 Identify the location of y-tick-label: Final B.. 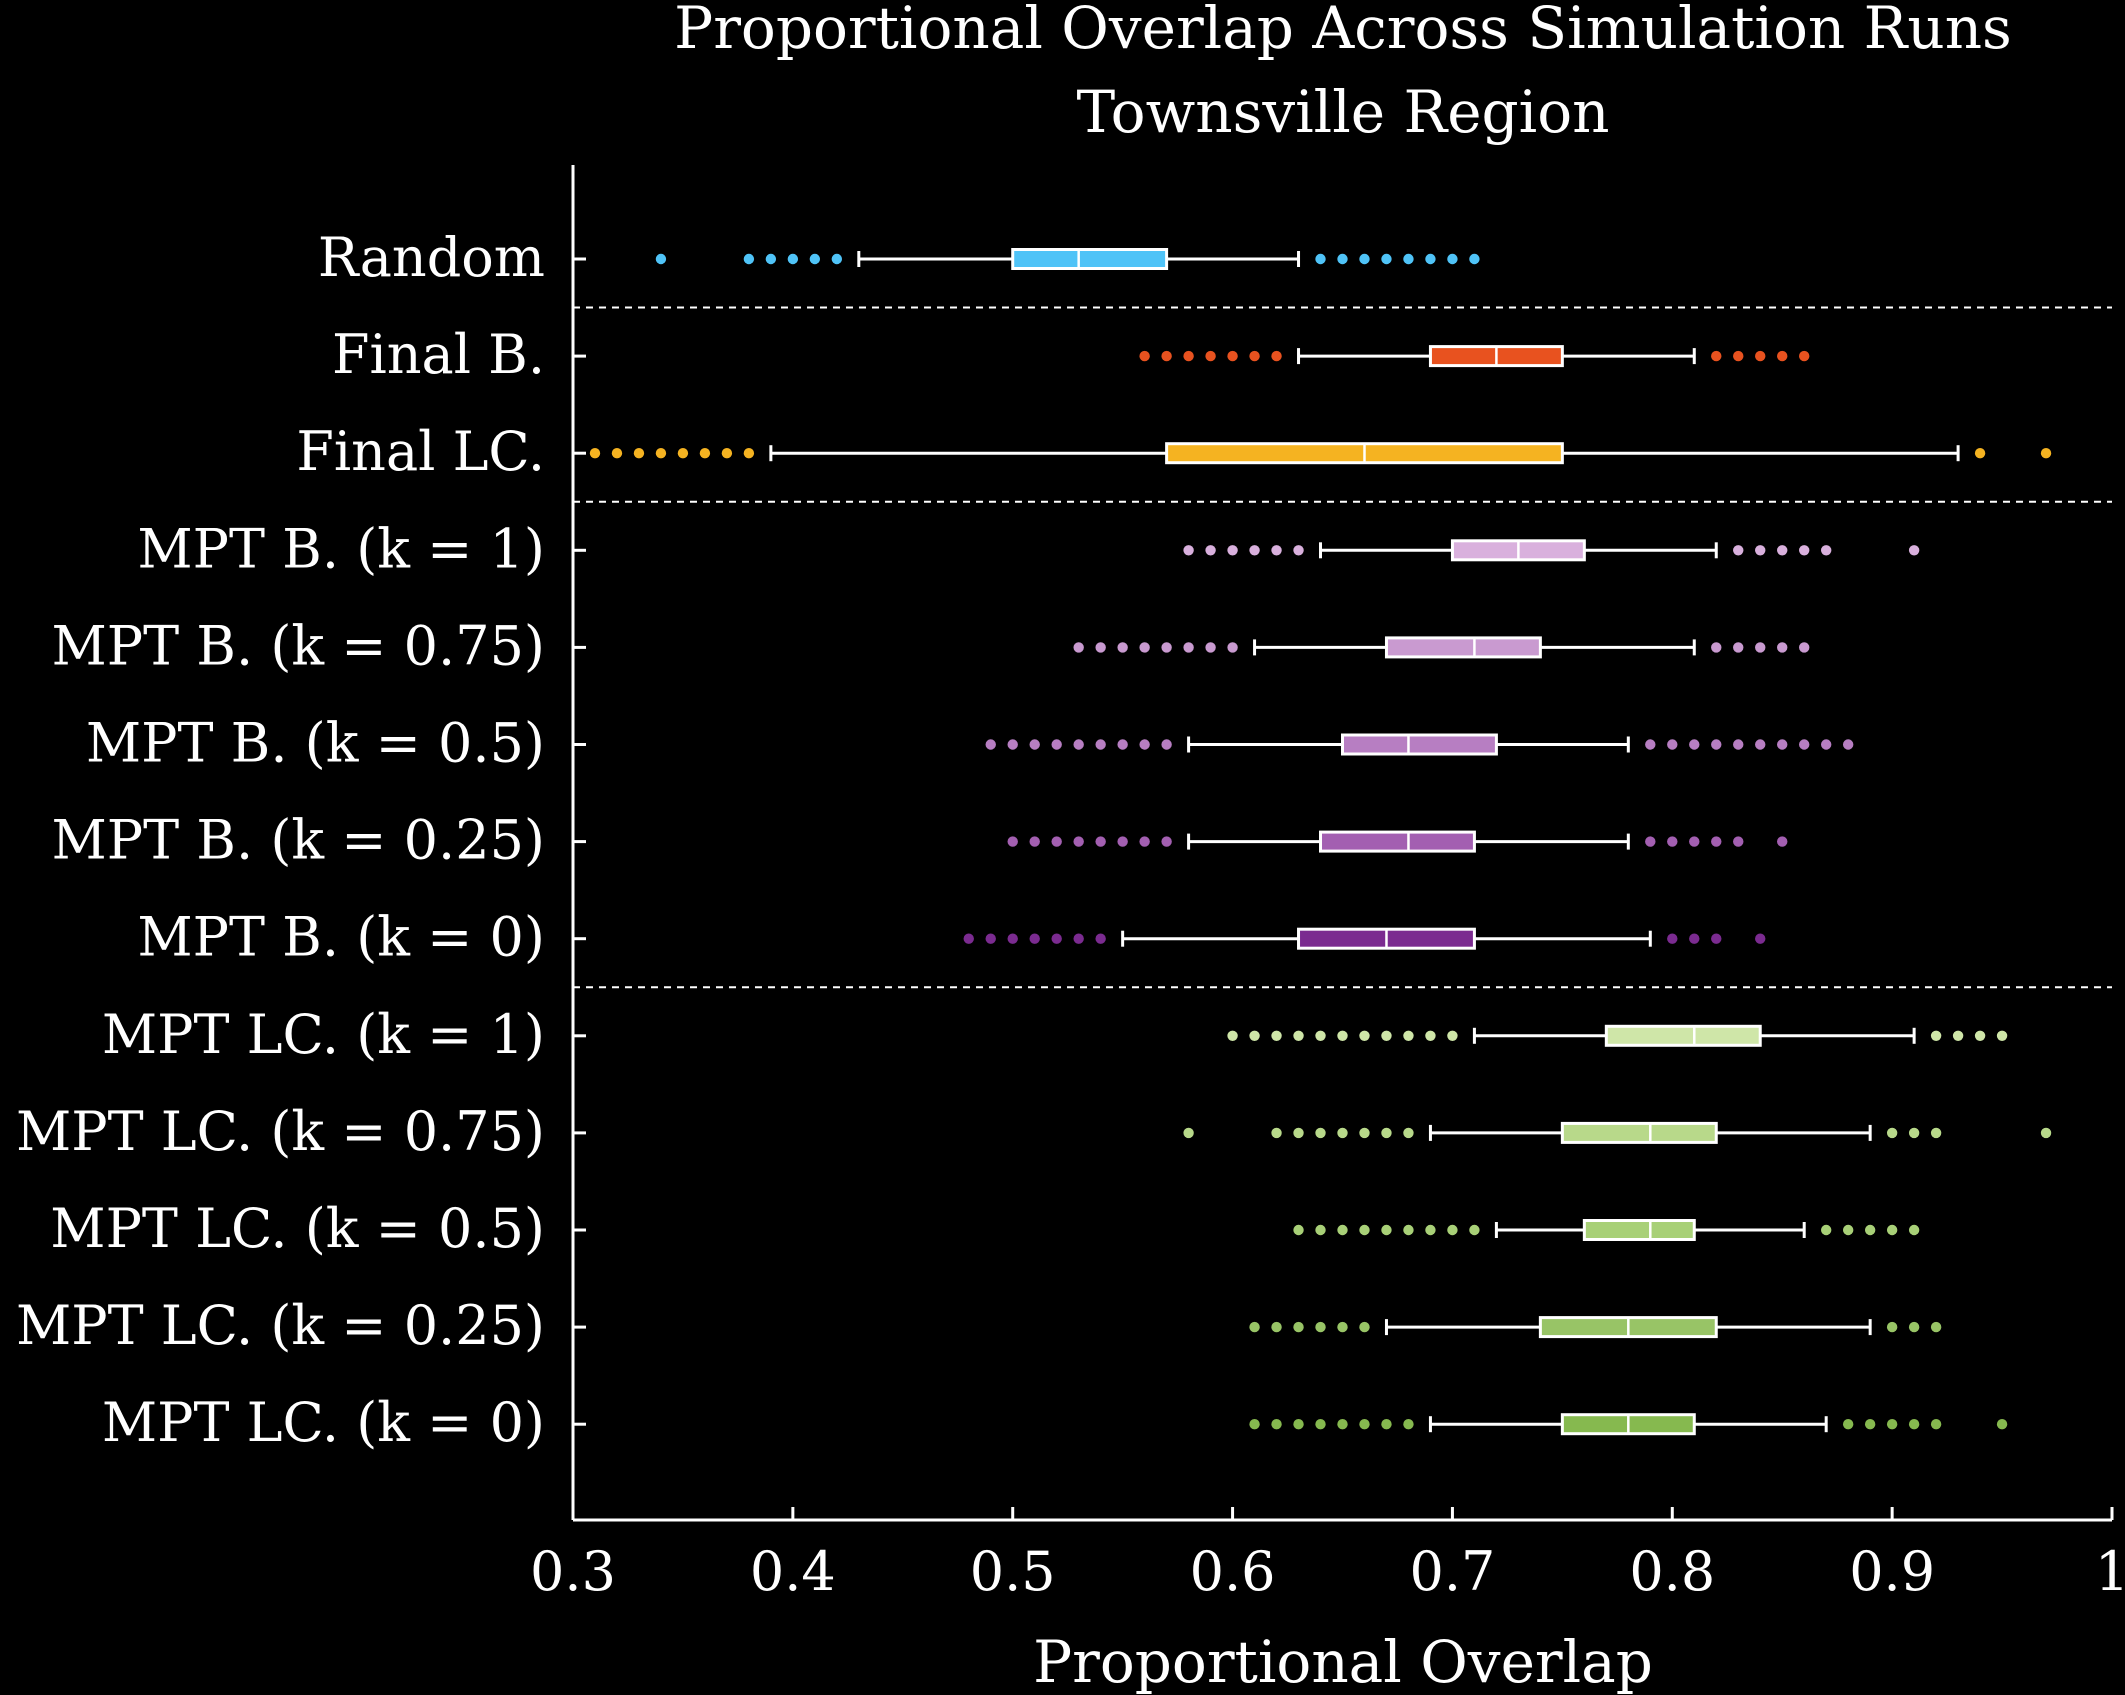
(438, 354).